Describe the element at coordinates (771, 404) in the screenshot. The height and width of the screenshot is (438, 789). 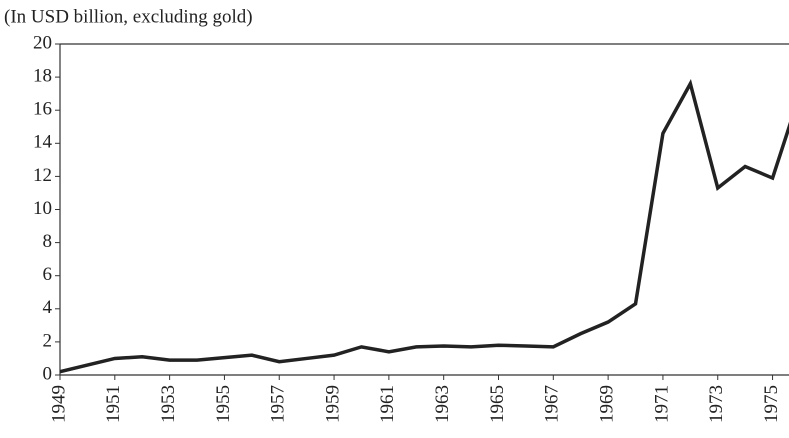
I see `x-tick-label: 1975` at that location.